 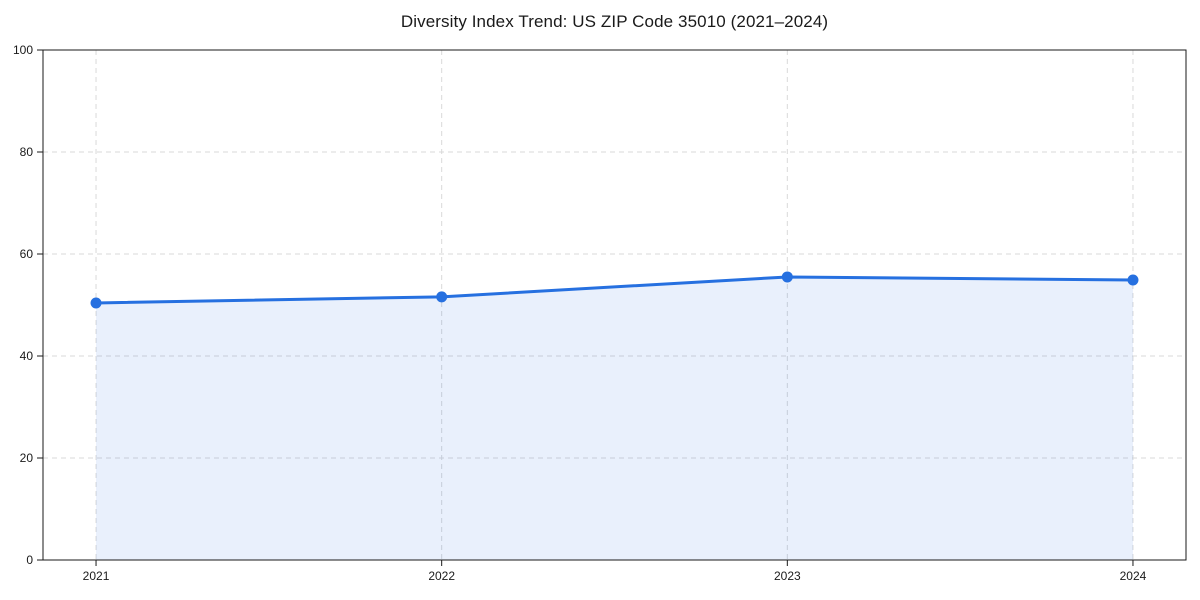 What do you see at coordinates (96, 576) in the screenshot?
I see `x-tick-label: 2021` at bounding box center [96, 576].